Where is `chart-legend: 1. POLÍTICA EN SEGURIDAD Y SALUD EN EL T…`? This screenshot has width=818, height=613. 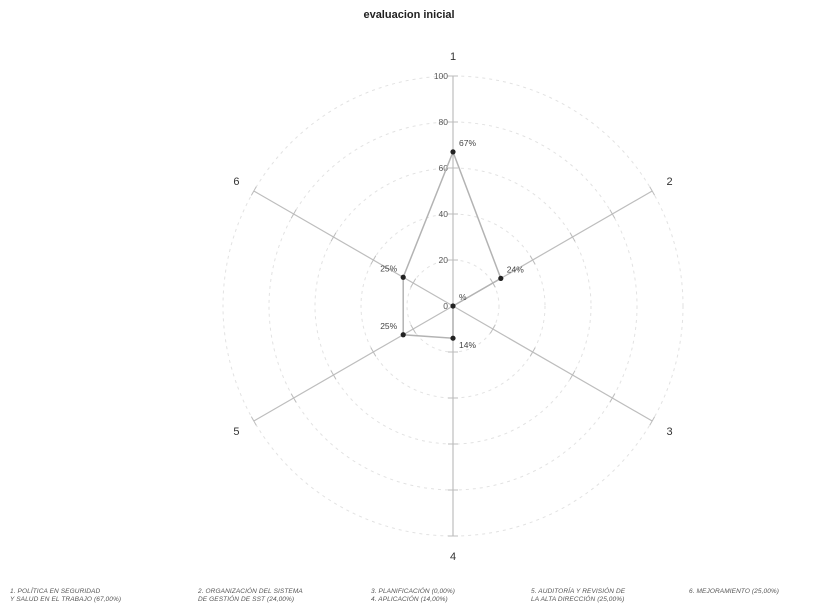
chart-legend: 1. POLÍTICA EN SEGURIDAD Y SALUD EN EL T… is located at coordinates (409, 600).